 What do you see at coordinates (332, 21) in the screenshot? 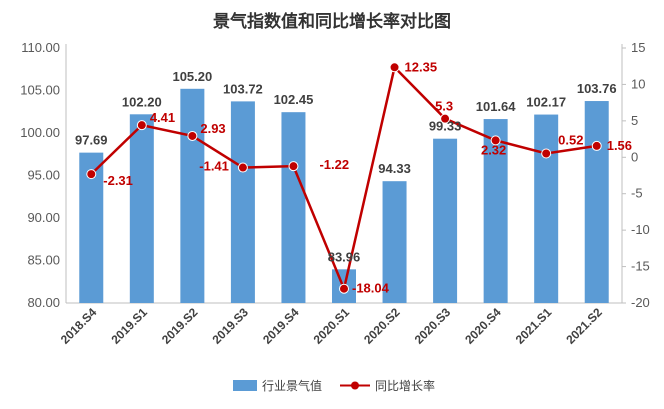
I see `chart-title: 景气指数值和同比增长率对比图` at bounding box center [332, 21].